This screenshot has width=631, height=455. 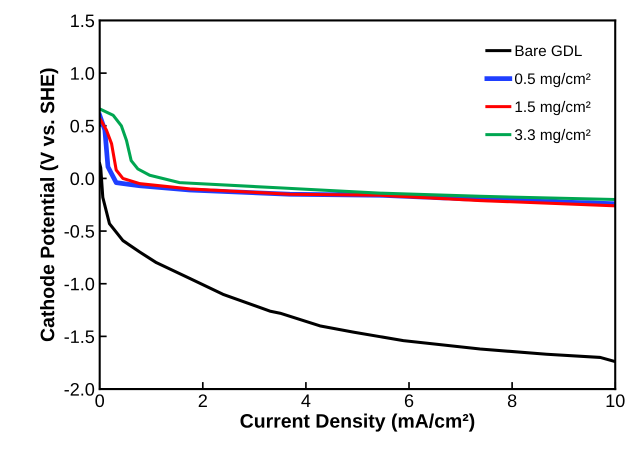 I want to click on x-axis-title: Current Density (mA/cm²), so click(x=357, y=422).